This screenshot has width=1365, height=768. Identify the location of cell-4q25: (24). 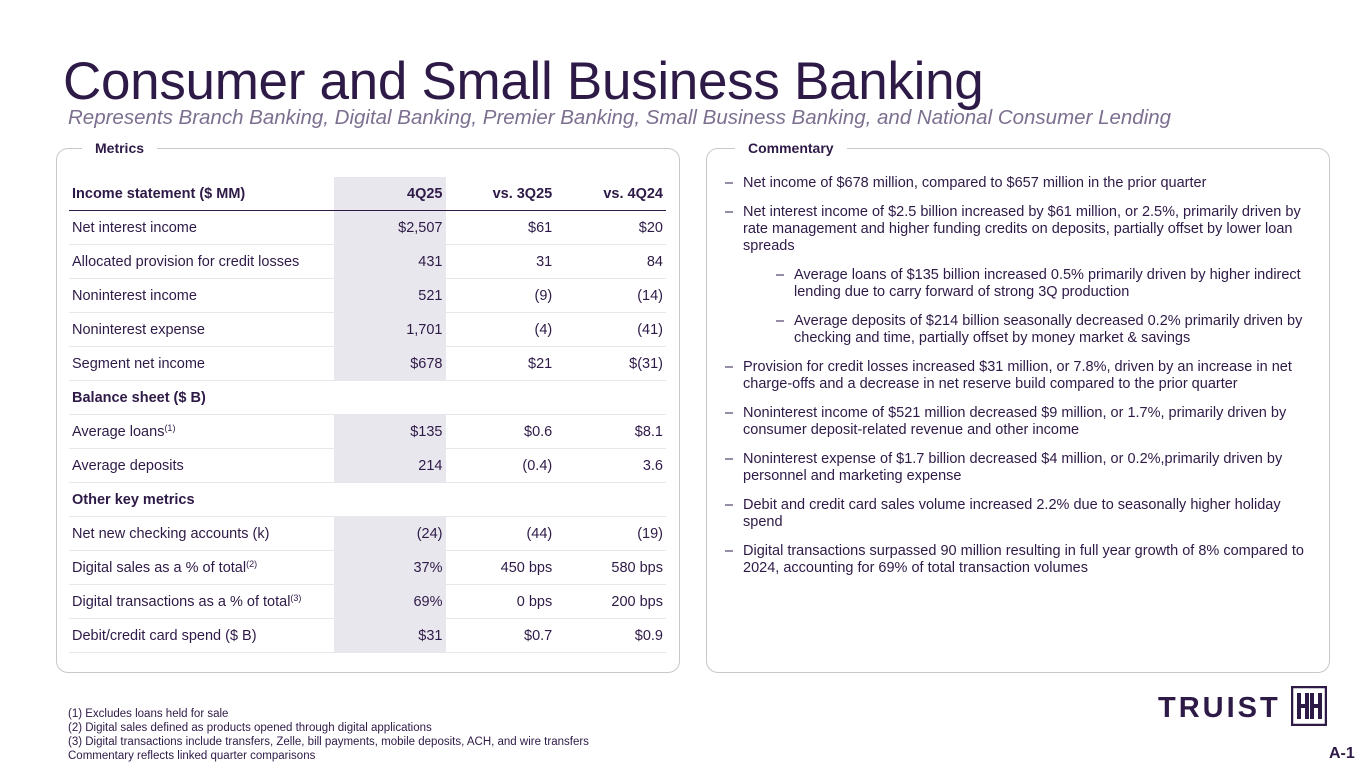
(389, 533).